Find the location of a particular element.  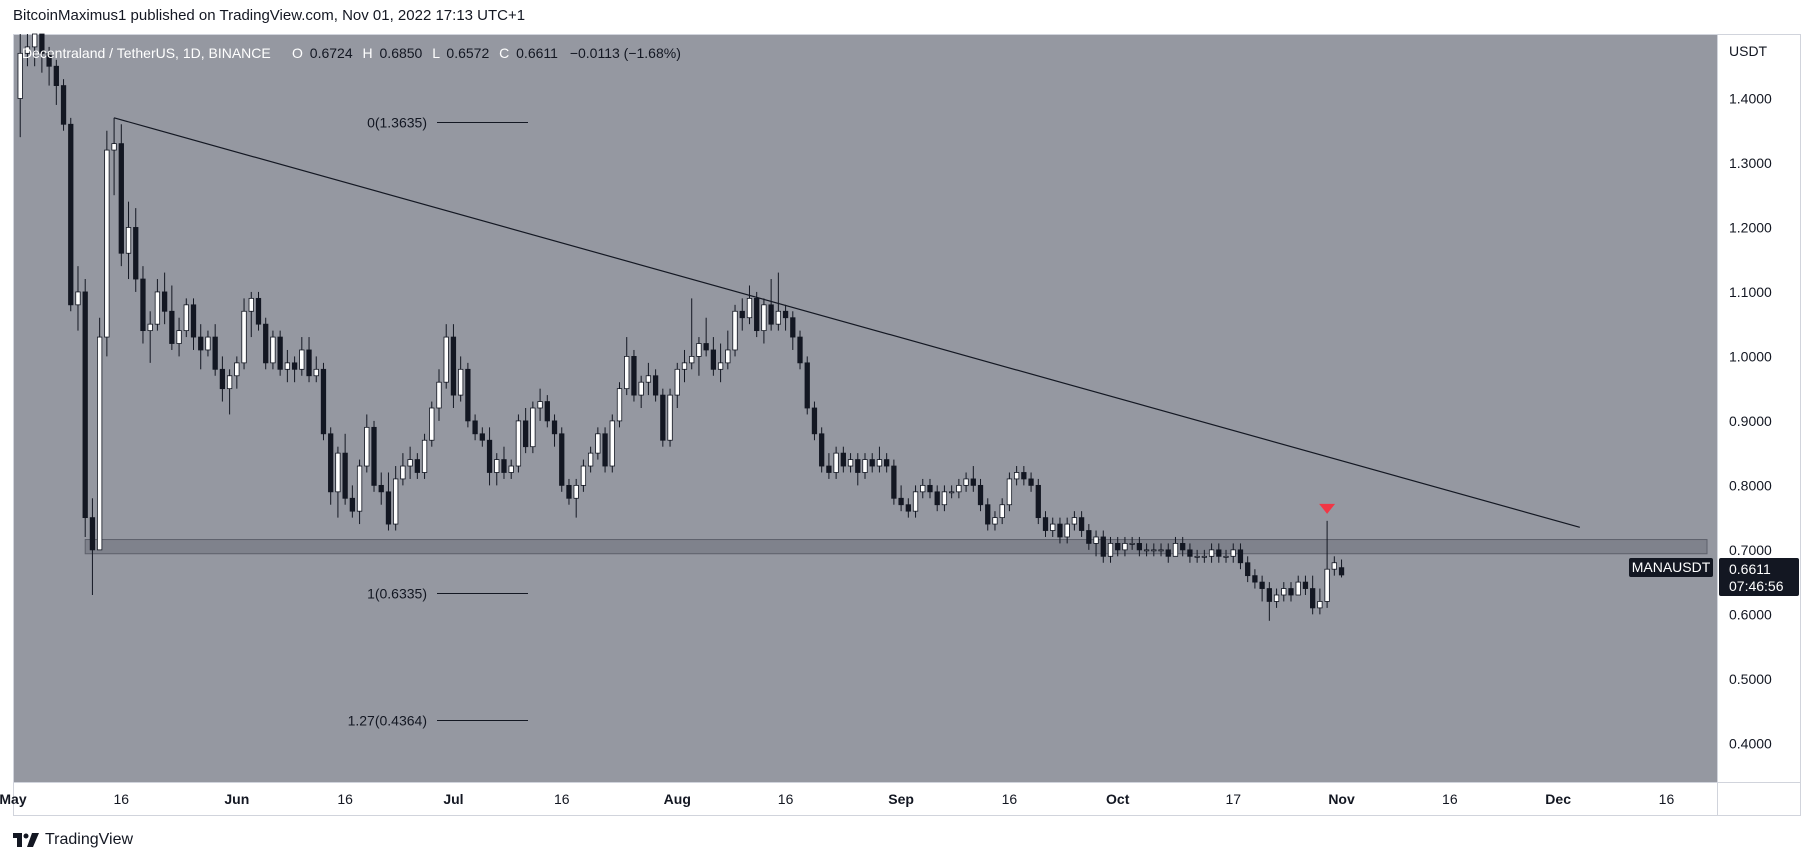

price-tick-label: 0.9000 is located at coordinates (1750, 421).